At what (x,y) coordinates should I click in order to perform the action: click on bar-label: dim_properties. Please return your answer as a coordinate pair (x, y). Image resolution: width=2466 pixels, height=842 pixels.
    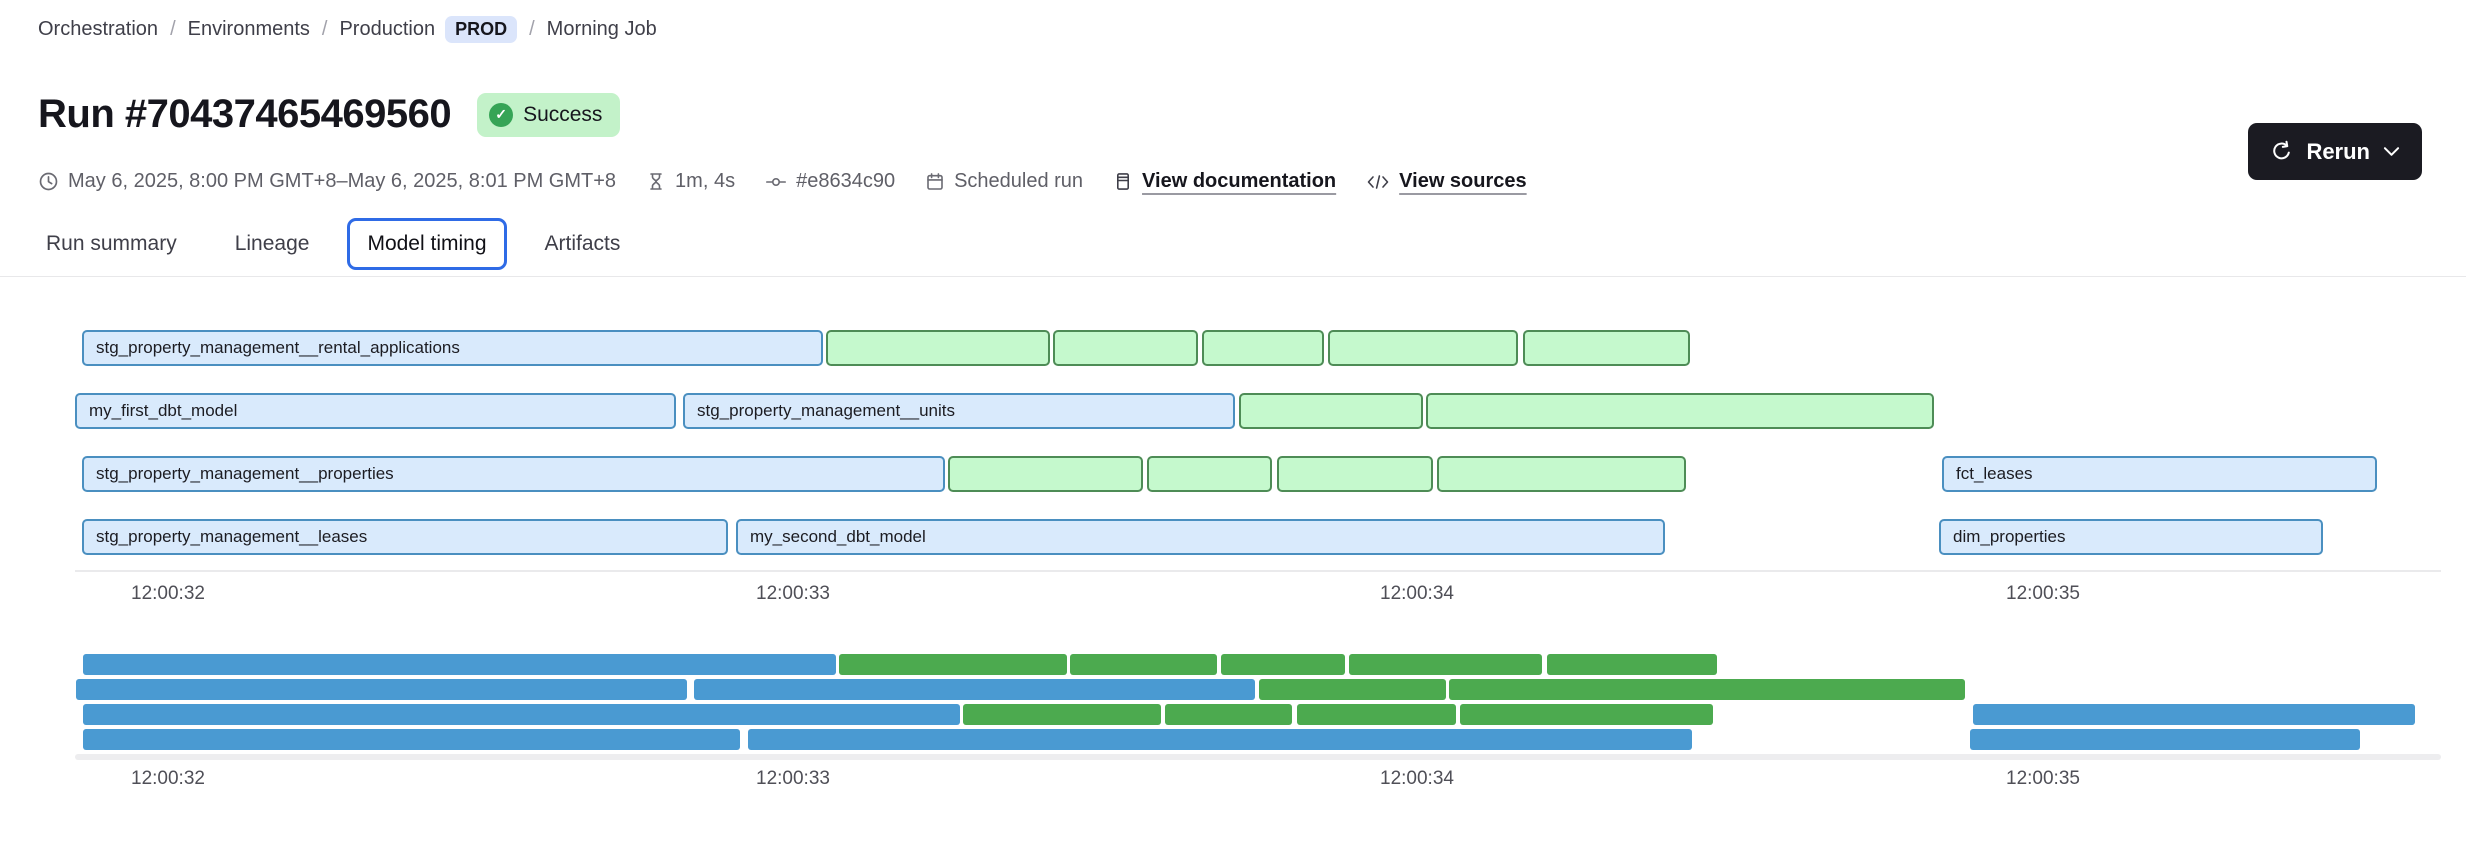
    Looking at the image, I should click on (2009, 536).